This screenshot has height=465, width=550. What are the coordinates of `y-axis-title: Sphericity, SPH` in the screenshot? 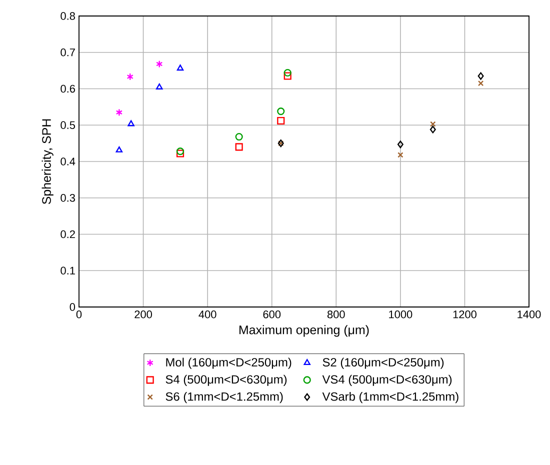 It's located at (48, 161).